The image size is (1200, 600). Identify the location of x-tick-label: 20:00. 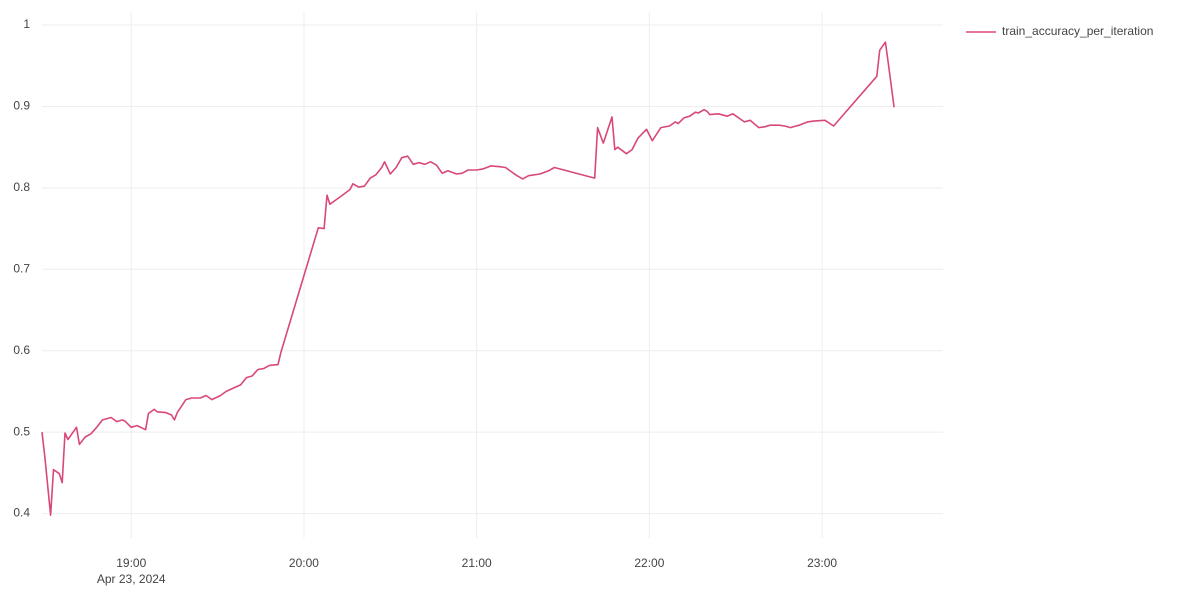
(304, 563).